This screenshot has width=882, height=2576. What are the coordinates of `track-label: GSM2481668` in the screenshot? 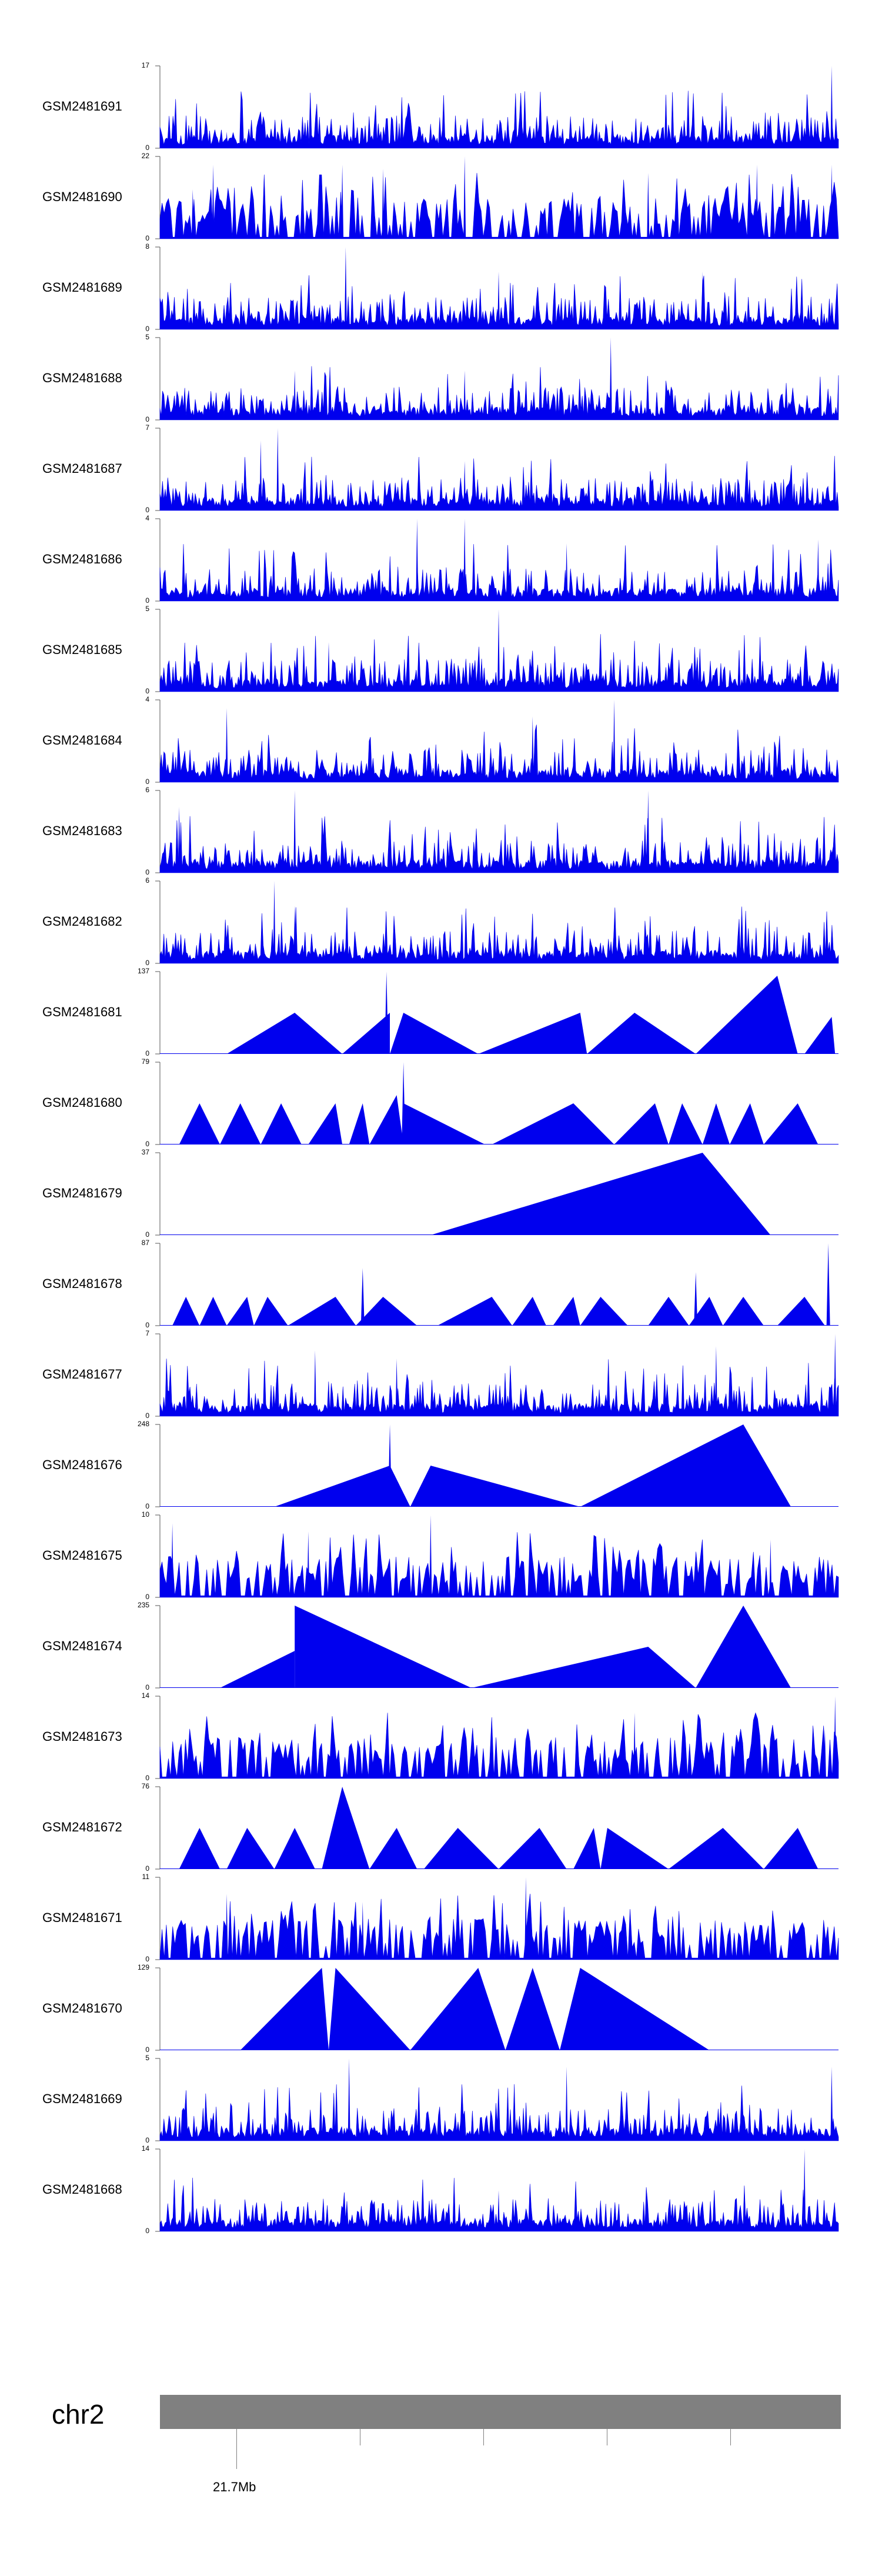 It's located at (82, 2189).